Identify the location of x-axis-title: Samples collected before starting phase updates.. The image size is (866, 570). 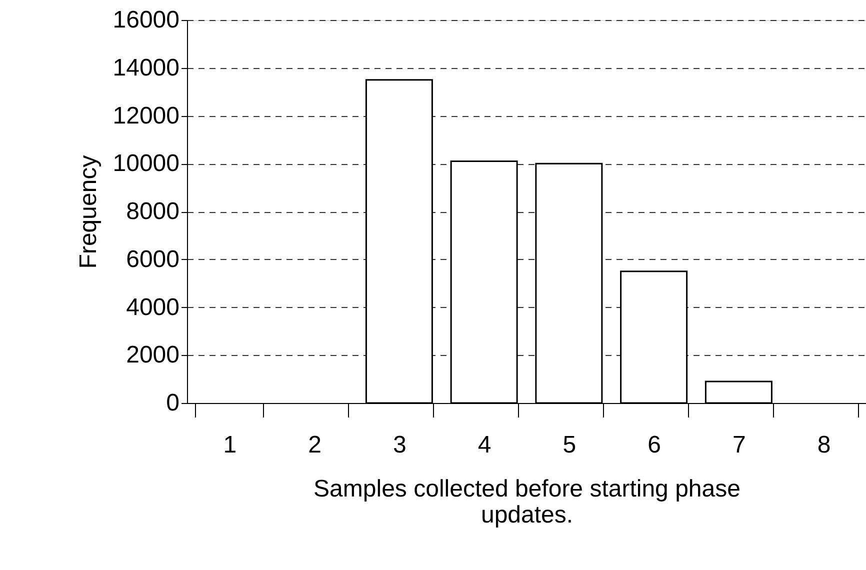
(527, 502).